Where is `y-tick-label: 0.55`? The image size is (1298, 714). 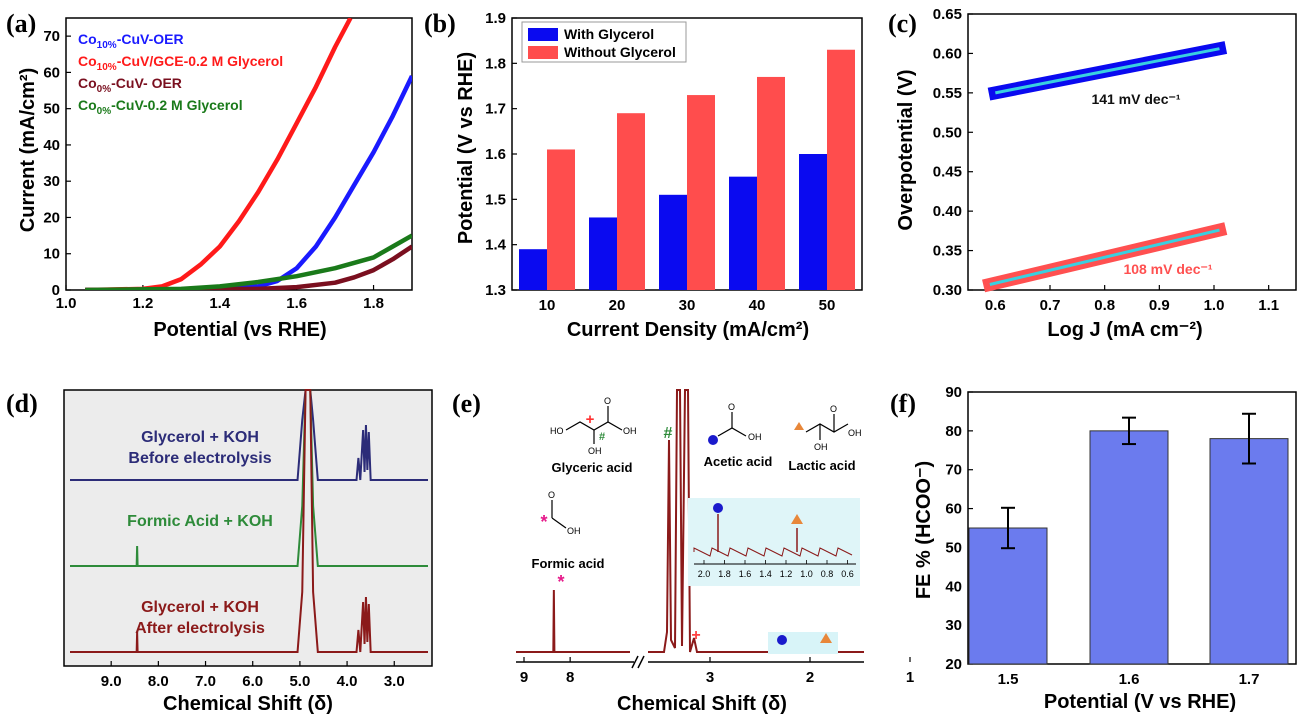
y-tick-label: 0.55 is located at coordinates (947, 93).